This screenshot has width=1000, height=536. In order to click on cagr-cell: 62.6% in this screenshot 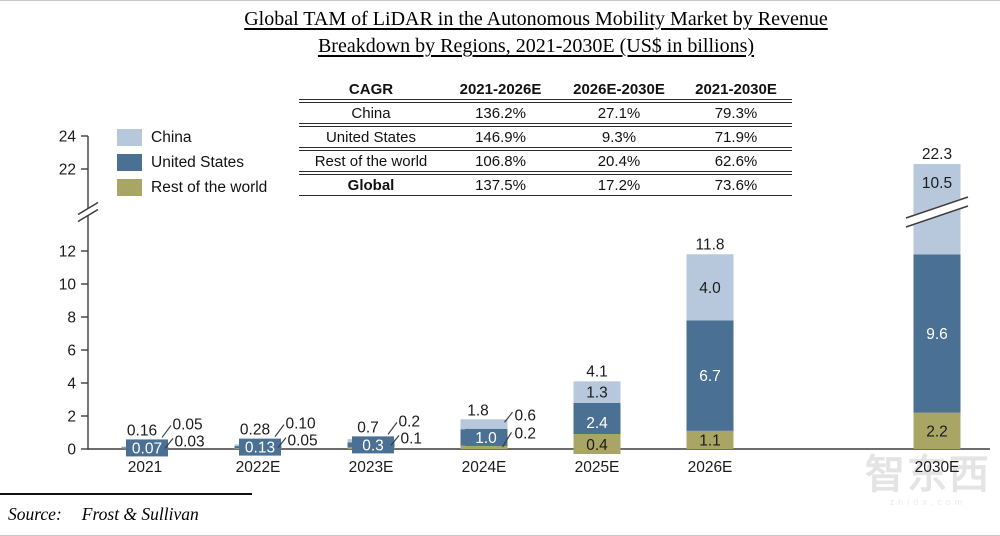, I will do `click(736, 161)`.